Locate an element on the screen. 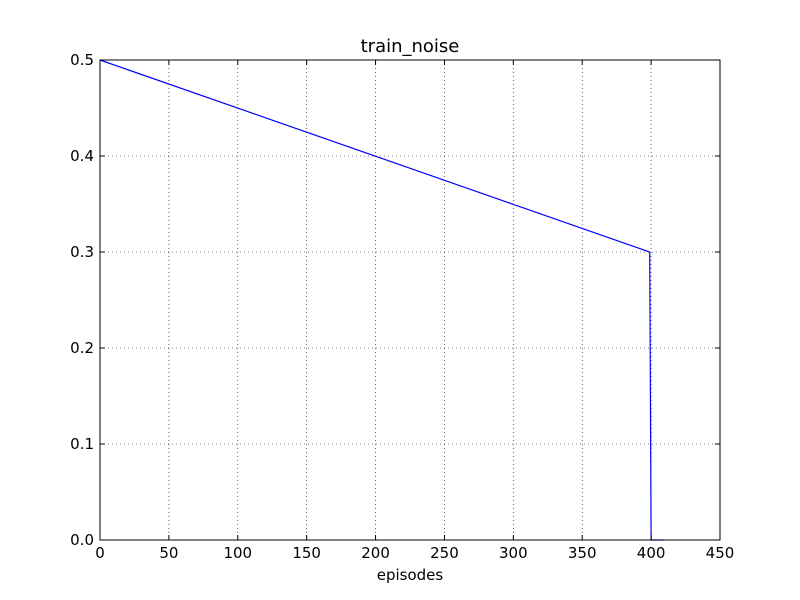 The height and width of the screenshot is (600, 800). x-tick-label: 350 is located at coordinates (582, 553).